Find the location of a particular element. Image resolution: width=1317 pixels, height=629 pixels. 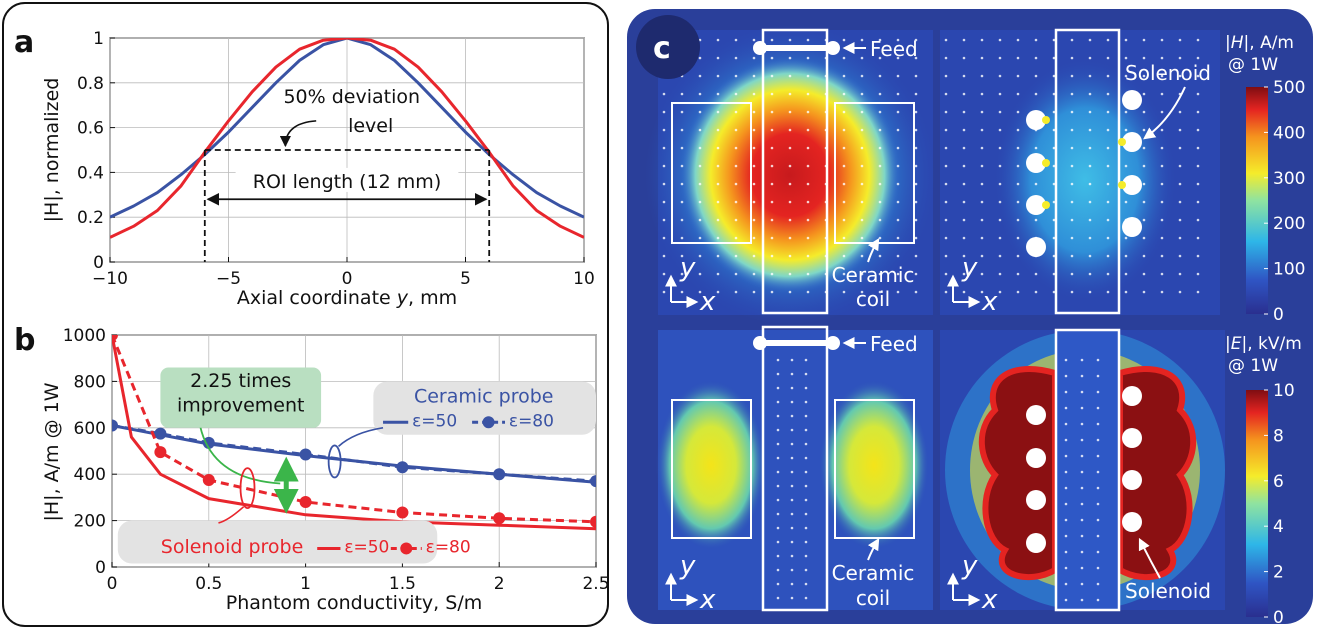

a-ytick-label: 0.4 is located at coordinates (90, 173).